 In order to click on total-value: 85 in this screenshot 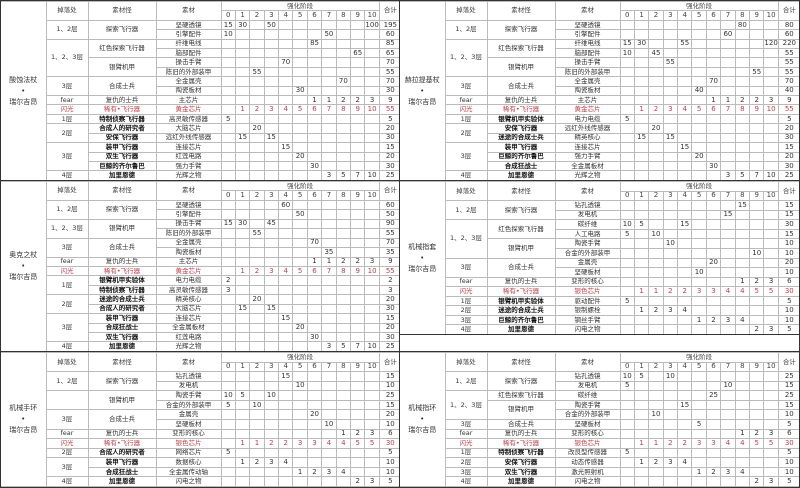, I will do `click(389, 44)`.